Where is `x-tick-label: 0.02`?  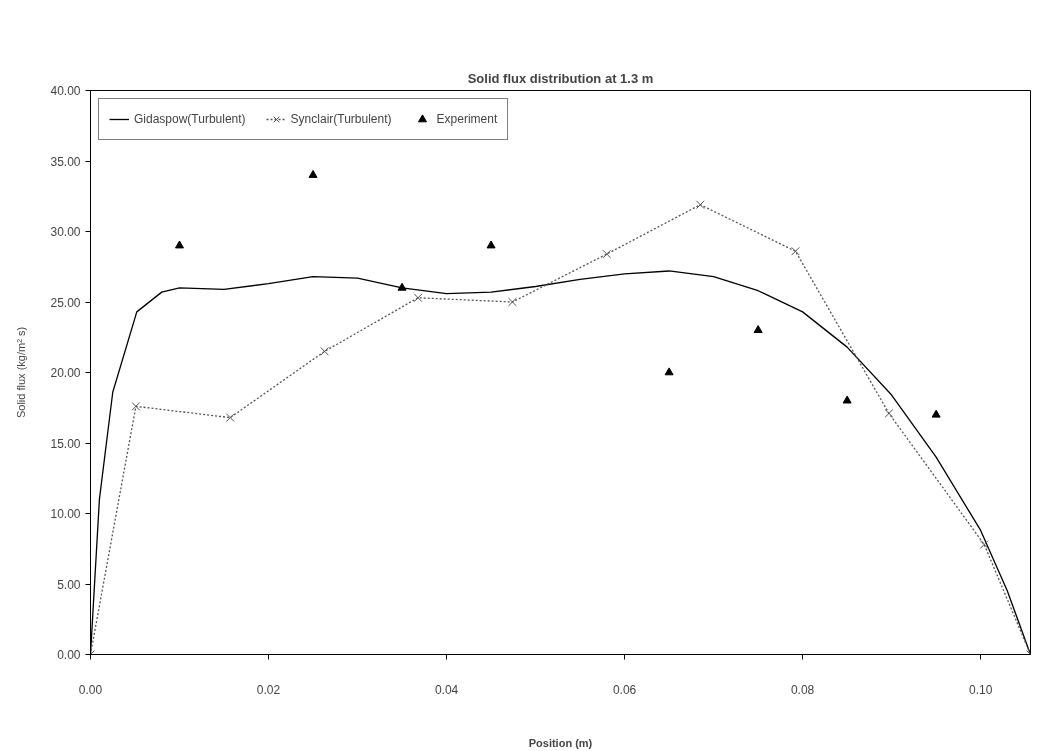 x-tick-label: 0.02 is located at coordinates (268, 689).